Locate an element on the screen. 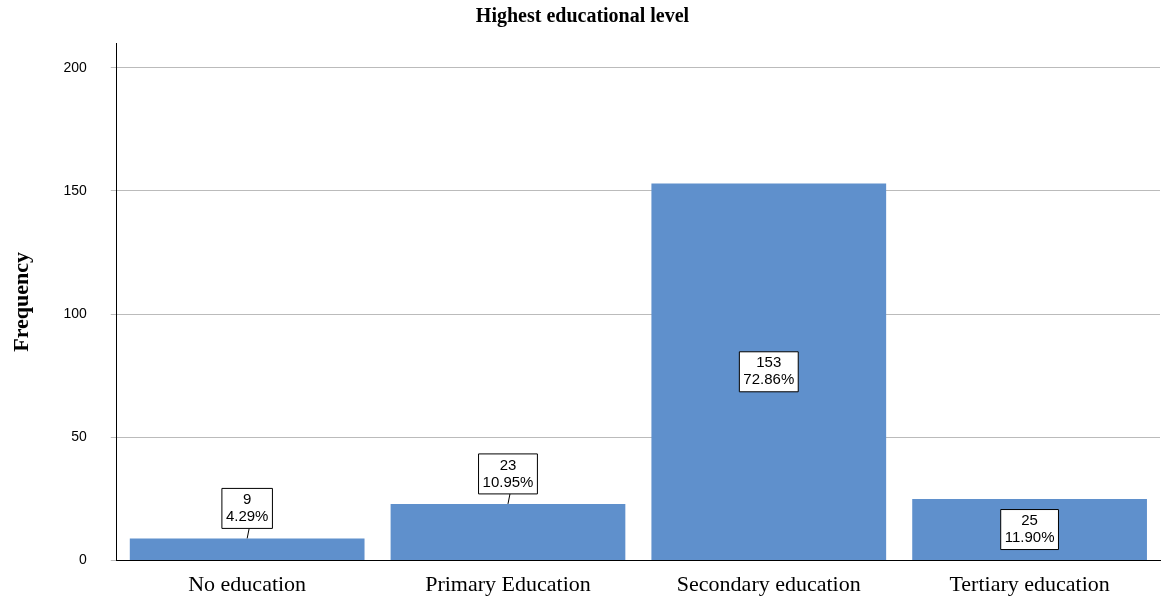 This screenshot has height=606, width=1165. data-label: 153 72.86% is located at coordinates (769, 370).